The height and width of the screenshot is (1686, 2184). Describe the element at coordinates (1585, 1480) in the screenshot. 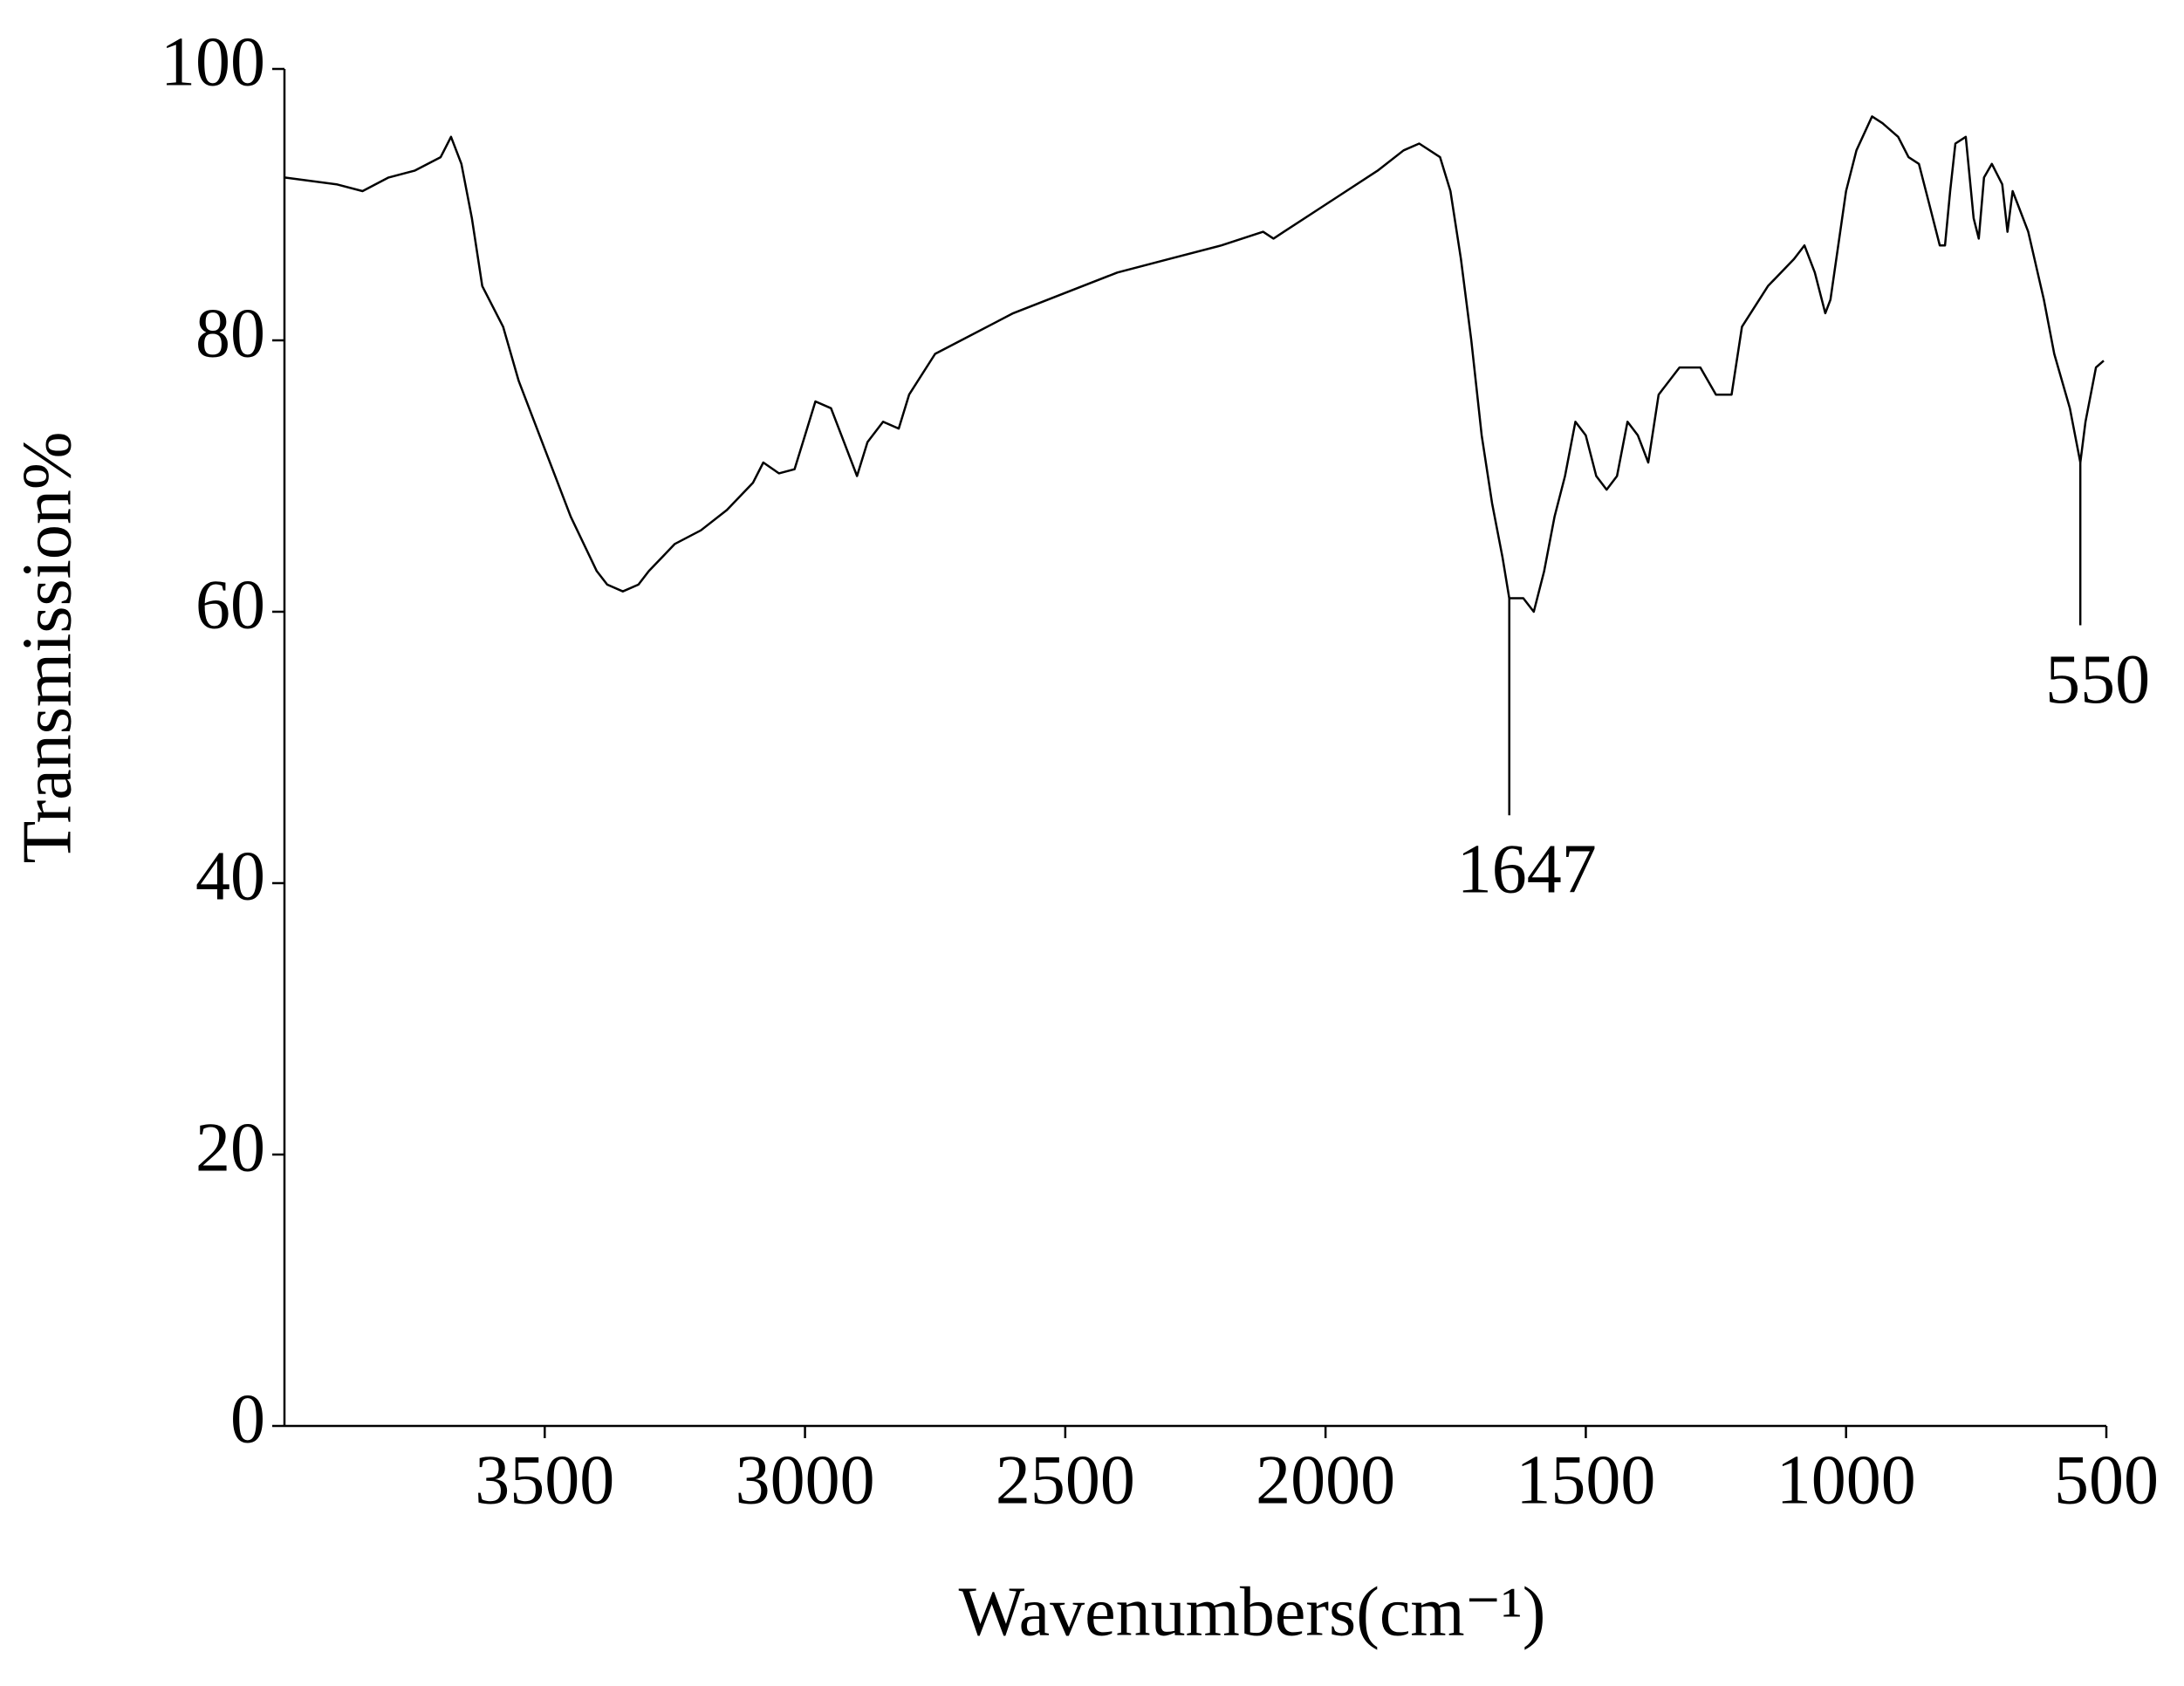

I see `x-tick-label: 1500` at that location.